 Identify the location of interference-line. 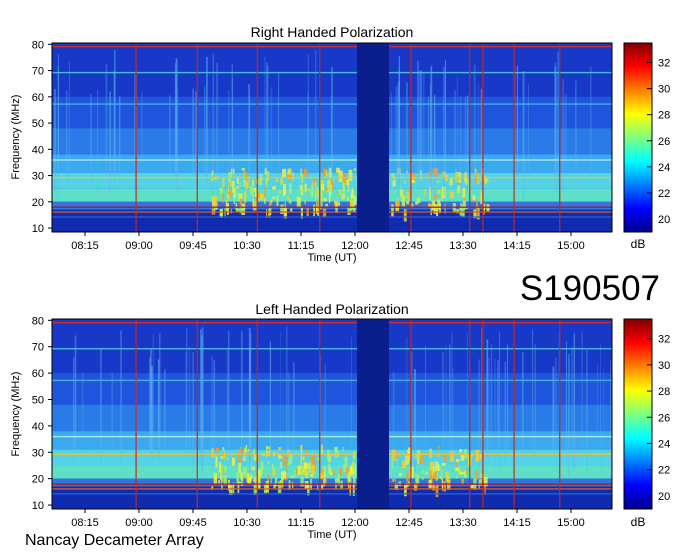
(332, 380).